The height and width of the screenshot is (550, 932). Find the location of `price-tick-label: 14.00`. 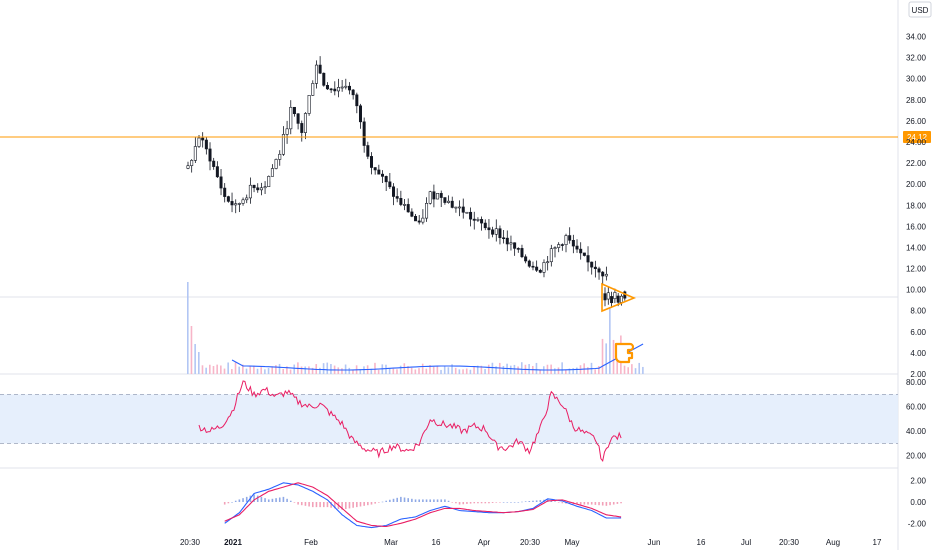

price-tick-label: 14.00 is located at coordinates (916, 247).